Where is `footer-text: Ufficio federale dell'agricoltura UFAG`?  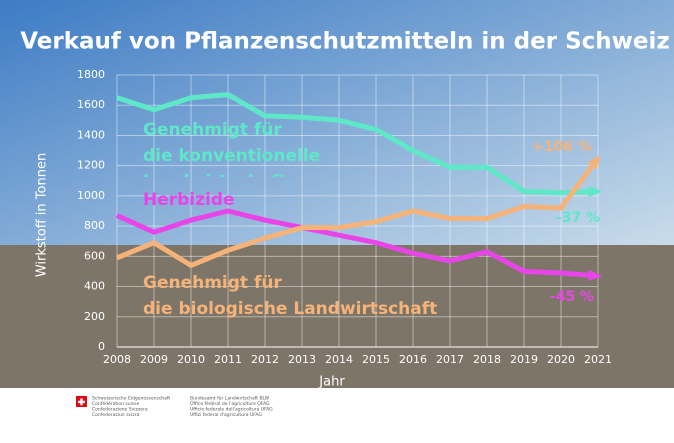
footer-text: Ufficio federale dell'agricoltura UFAG is located at coordinates (231, 410).